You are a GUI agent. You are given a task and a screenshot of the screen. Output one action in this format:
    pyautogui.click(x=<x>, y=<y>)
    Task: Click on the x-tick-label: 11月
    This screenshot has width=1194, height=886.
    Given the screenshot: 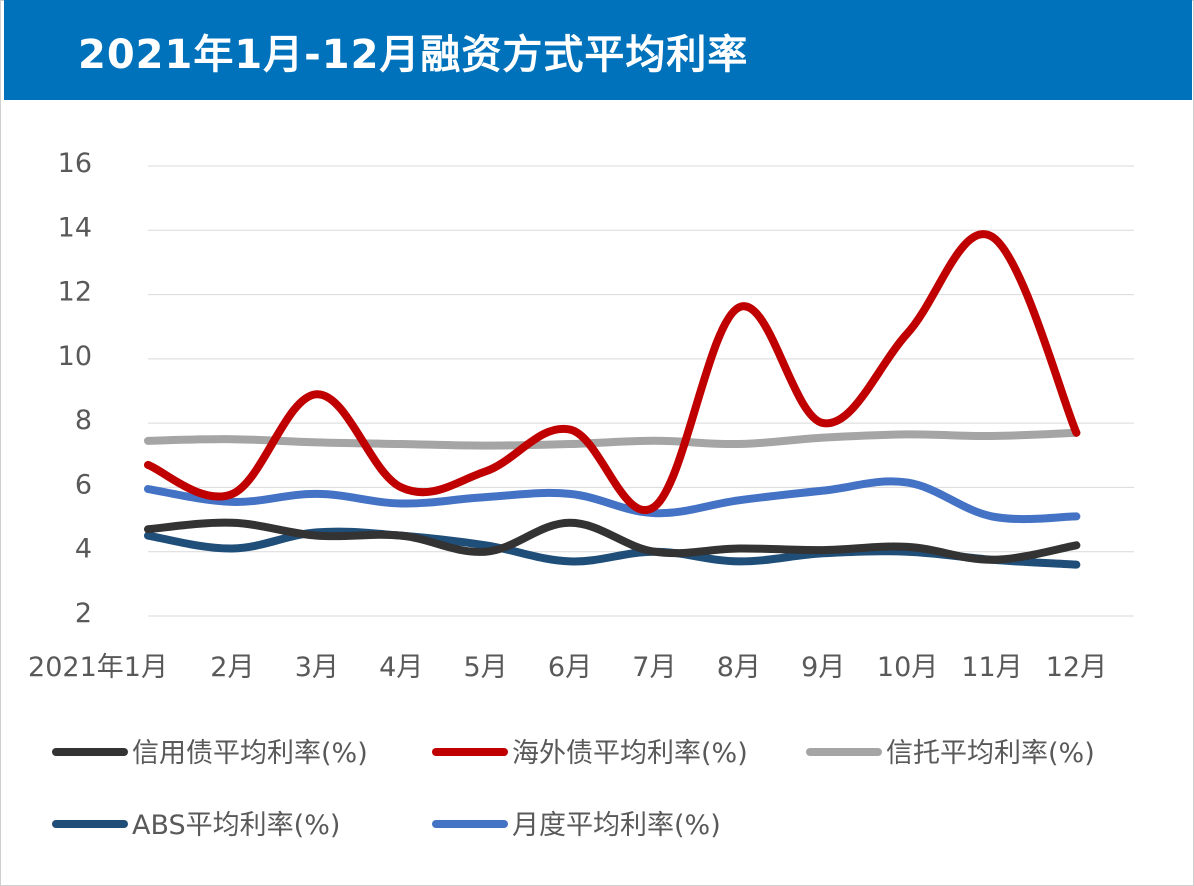 What is the action you would take?
    pyautogui.click(x=991, y=667)
    